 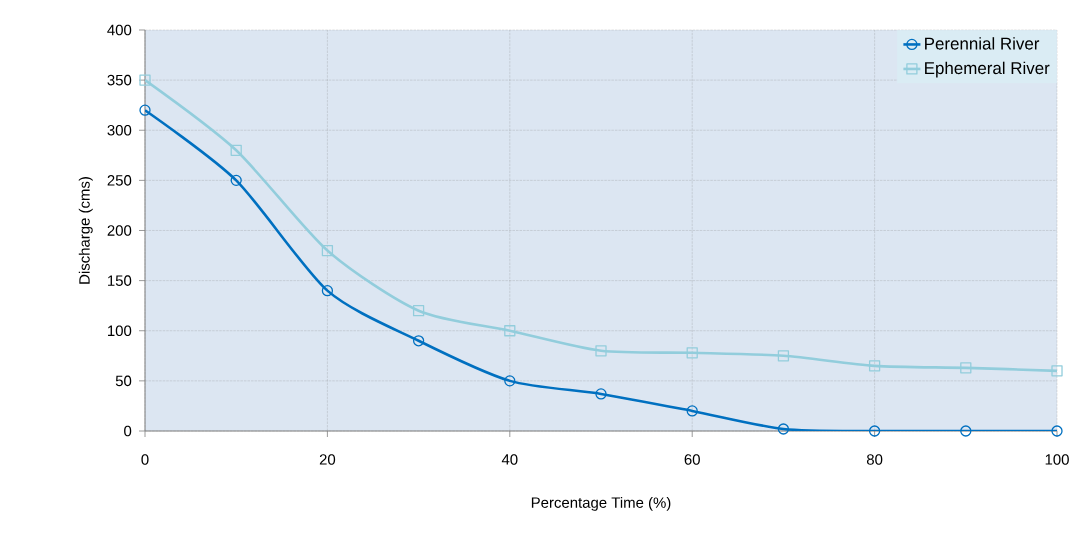 I want to click on y-axis-title: Discharge (cms), so click(x=85, y=230).